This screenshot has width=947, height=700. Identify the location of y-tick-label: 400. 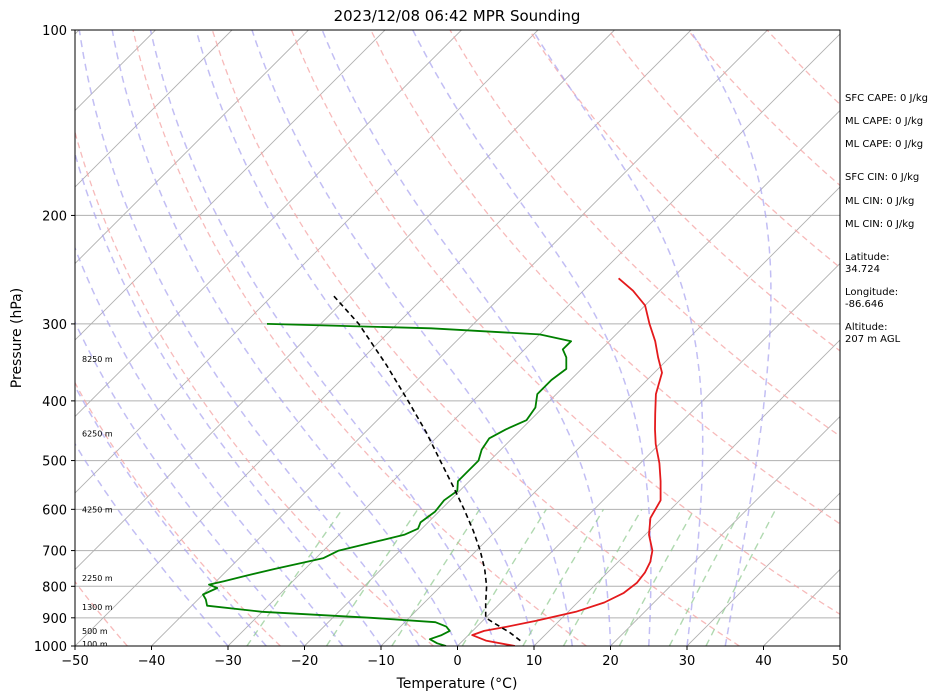
(54, 402).